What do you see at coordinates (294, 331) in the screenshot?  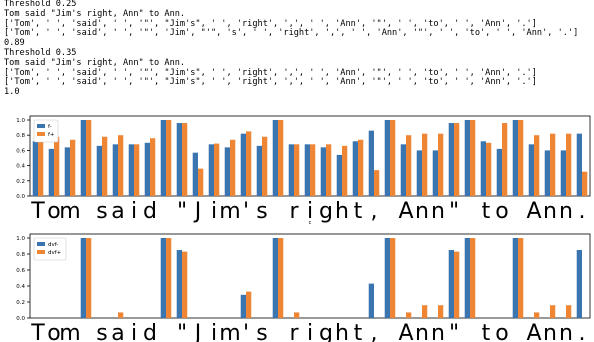 I see `x-tick-label: r` at bounding box center [294, 331].